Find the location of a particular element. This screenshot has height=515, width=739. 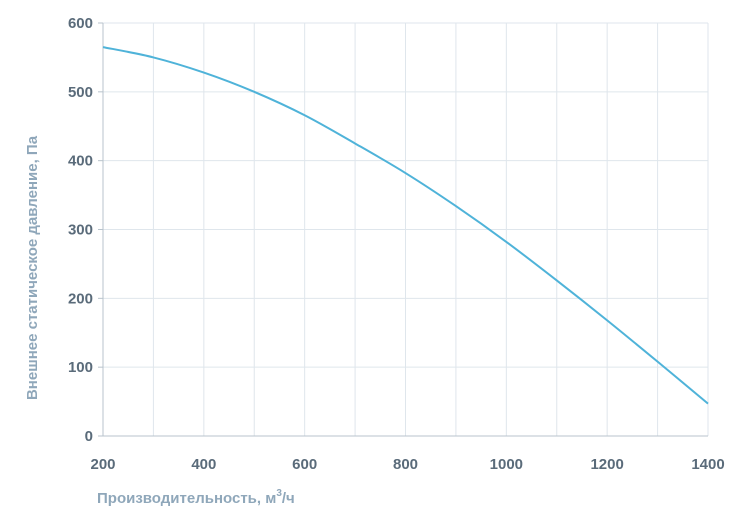

x-axis-title-sup: 3 is located at coordinates (279, 493).